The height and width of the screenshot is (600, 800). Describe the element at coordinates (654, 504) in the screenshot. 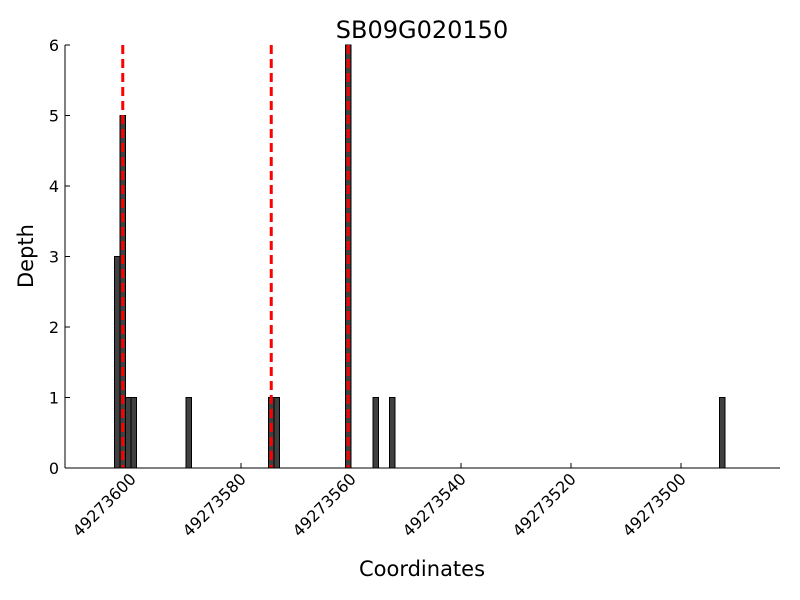

I see `x-tick-label: 49273500` at that location.